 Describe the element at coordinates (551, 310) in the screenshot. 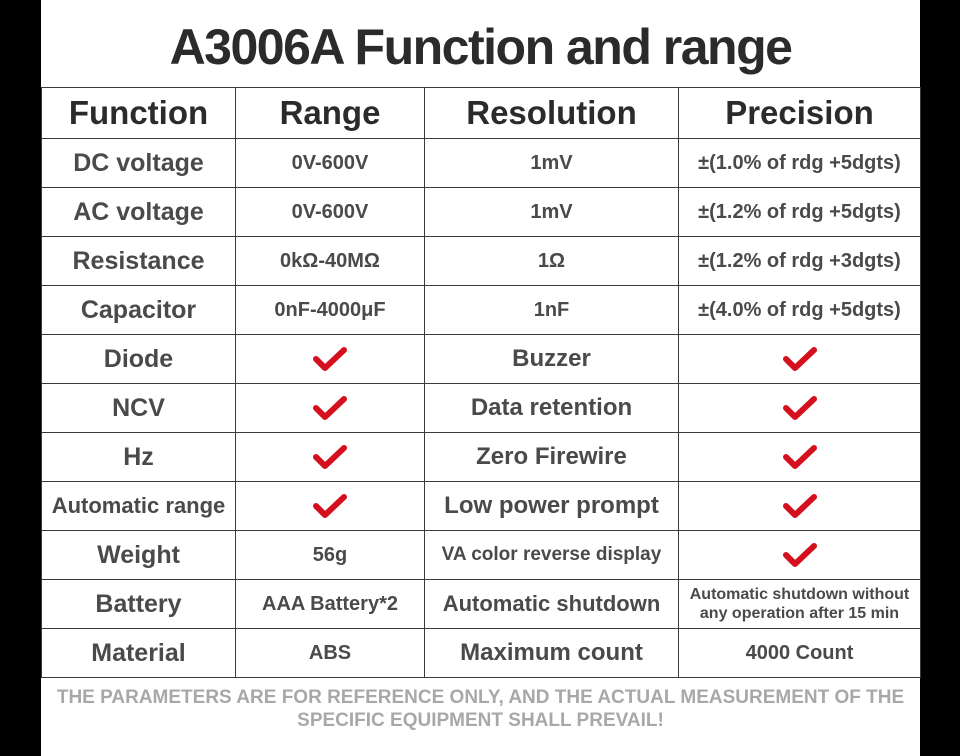

I see `resolution-cell: 1nF` at that location.